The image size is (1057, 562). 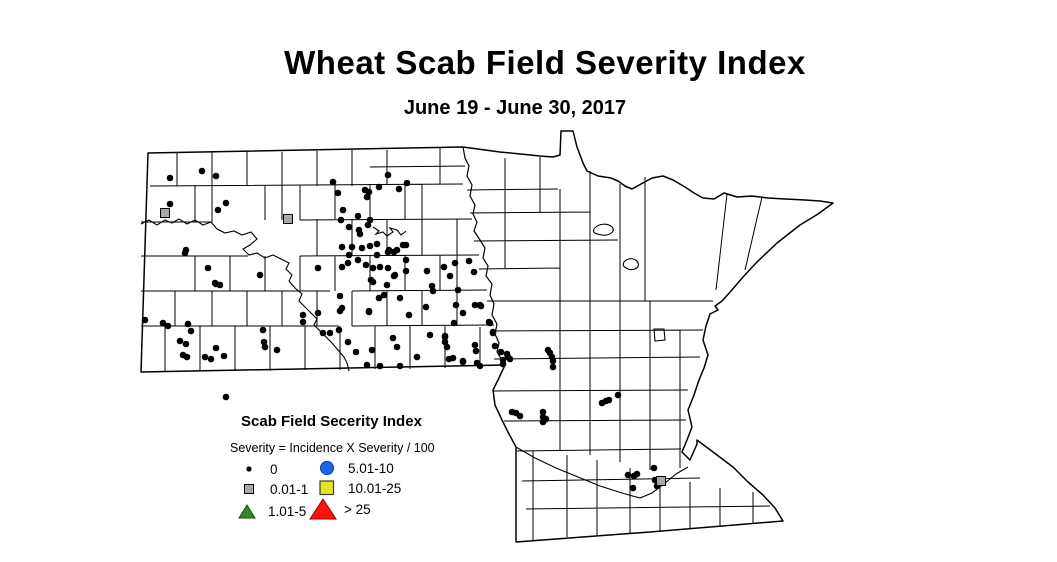 What do you see at coordinates (630, 264) in the screenshot?
I see `leech-lake` at bounding box center [630, 264].